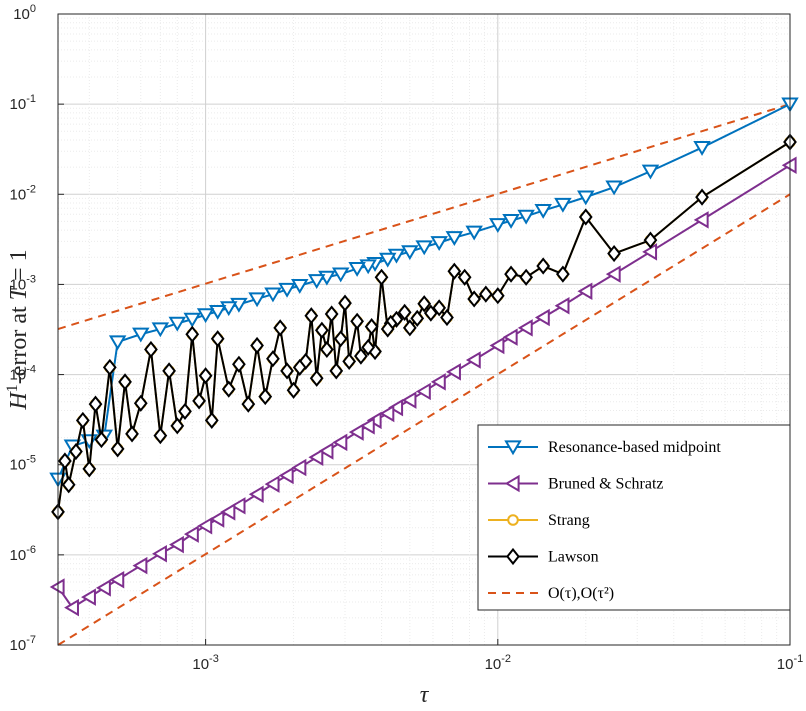 The height and width of the screenshot is (711, 806). What do you see at coordinates (12, 388) in the screenshot?
I see `y-label-sup: 1` at bounding box center [12, 388].